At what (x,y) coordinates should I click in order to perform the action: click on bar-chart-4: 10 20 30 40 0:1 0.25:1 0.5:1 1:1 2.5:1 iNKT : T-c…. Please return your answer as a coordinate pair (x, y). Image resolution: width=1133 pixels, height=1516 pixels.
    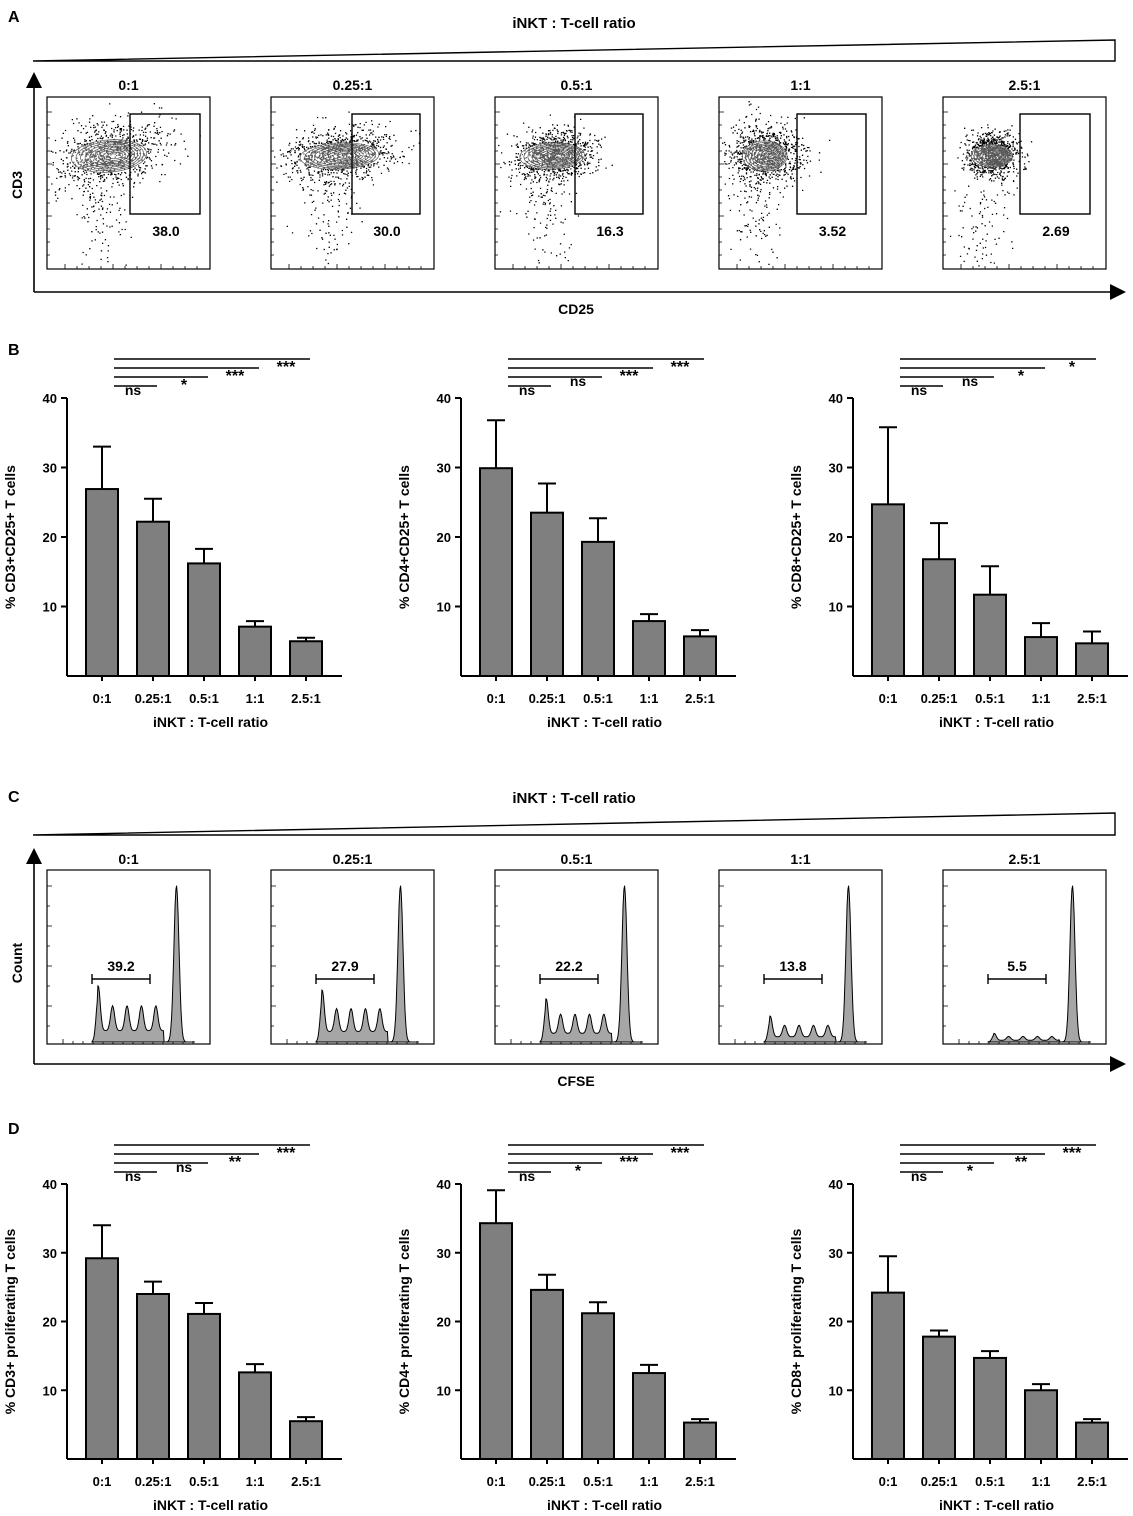
    Looking at the image, I should click on (172, 1328).